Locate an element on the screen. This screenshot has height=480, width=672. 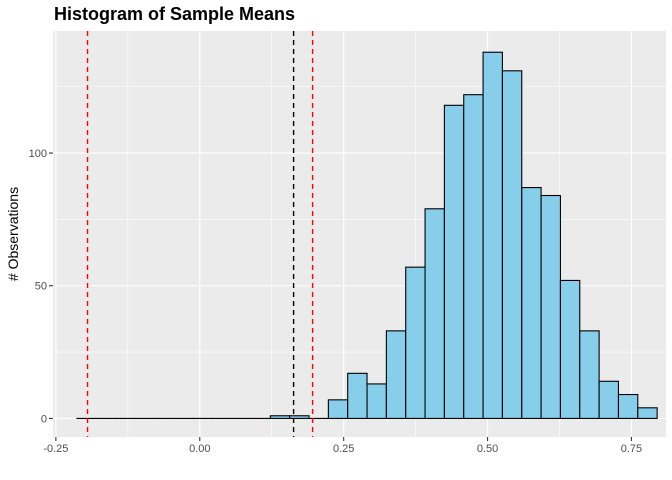
y-tick-label: 100 is located at coordinates (38, 154).